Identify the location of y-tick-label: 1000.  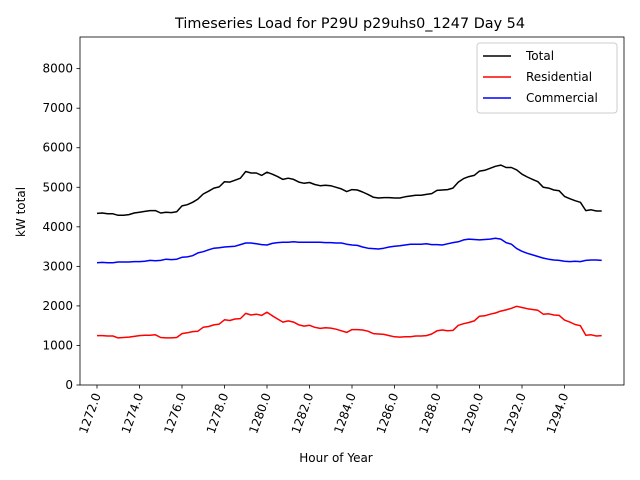
(57, 345).